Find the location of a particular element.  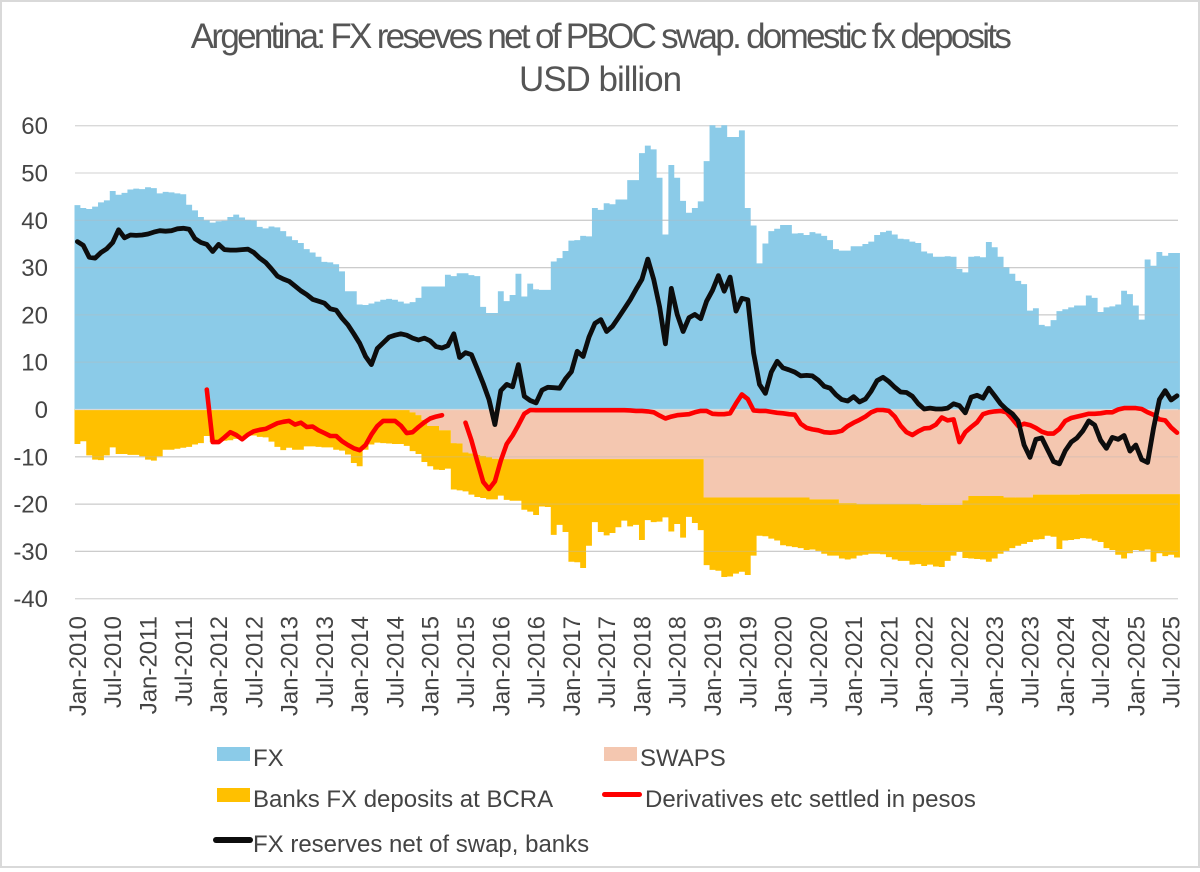

svg-text: -40 is located at coordinates (30, 599).